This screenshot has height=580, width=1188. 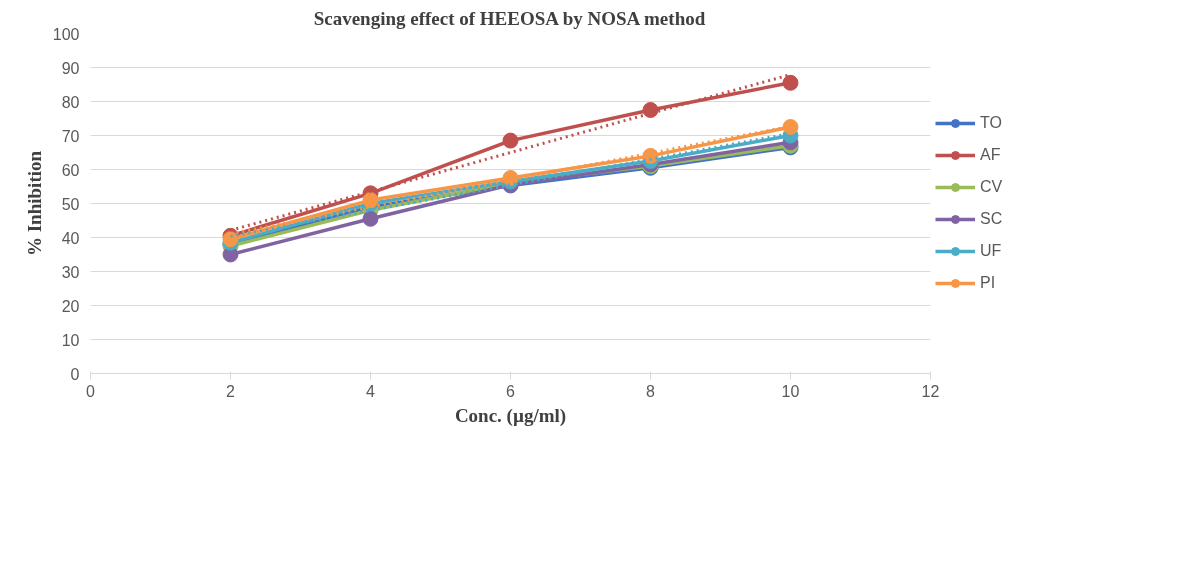 I want to click on legend-label: SC, so click(x=992, y=219).